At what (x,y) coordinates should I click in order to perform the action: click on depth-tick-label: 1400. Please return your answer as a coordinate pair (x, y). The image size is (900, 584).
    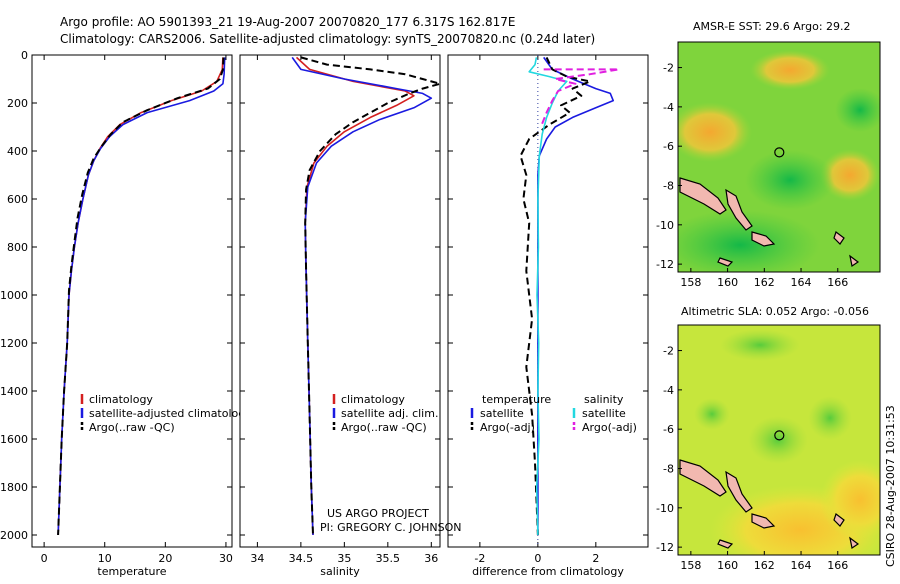
    Looking at the image, I should click on (14, 391).